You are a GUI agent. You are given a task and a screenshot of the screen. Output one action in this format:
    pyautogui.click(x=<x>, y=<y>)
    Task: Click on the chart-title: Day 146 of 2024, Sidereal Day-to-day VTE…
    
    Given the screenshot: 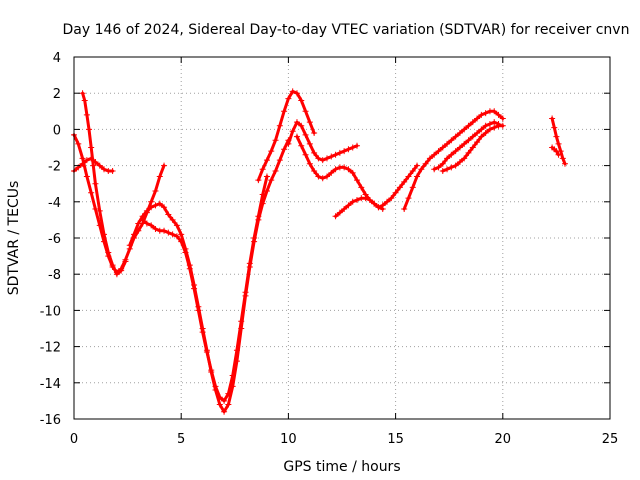 What is the action you would take?
    pyautogui.click(x=346, y=30)
    